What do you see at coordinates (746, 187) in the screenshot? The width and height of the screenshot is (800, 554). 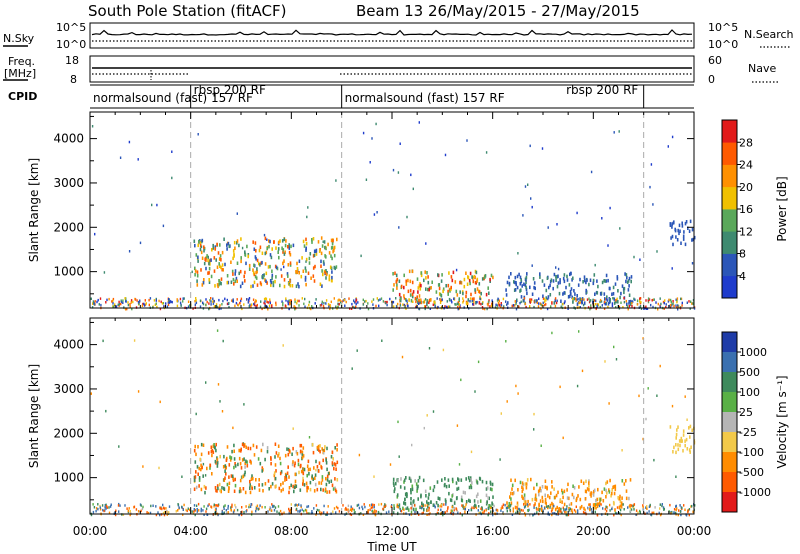 I see `power-colorbar-tick-label: 20` at bounding box center [746, 187].